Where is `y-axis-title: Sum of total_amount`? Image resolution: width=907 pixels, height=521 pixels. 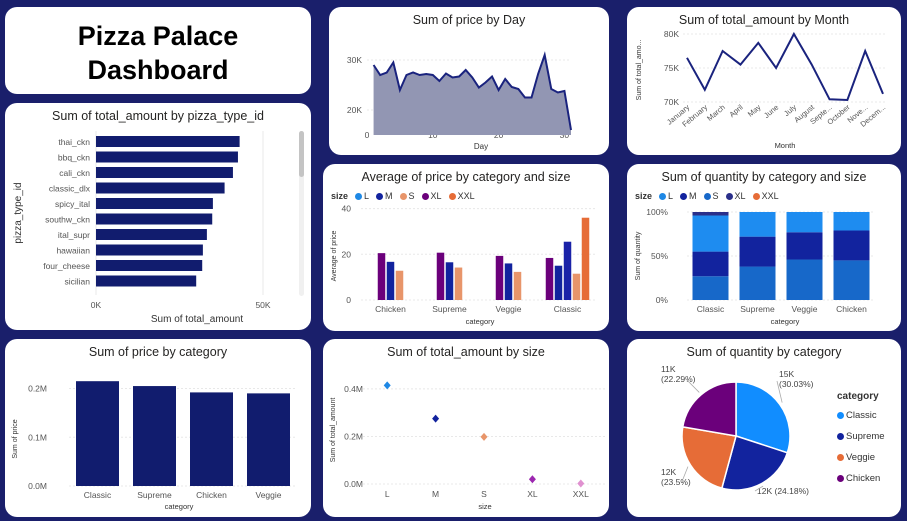 y-axis-title: Sum of total_amount is located at coordinates (333, 430).